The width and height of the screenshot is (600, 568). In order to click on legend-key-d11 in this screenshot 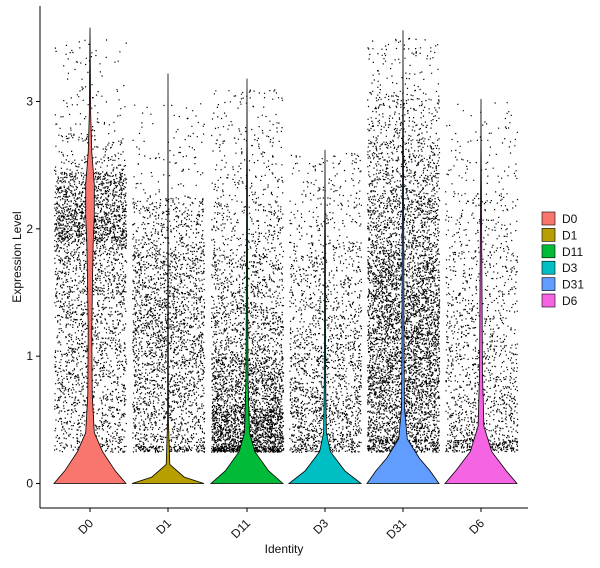, I will do `click(548, 251)`.